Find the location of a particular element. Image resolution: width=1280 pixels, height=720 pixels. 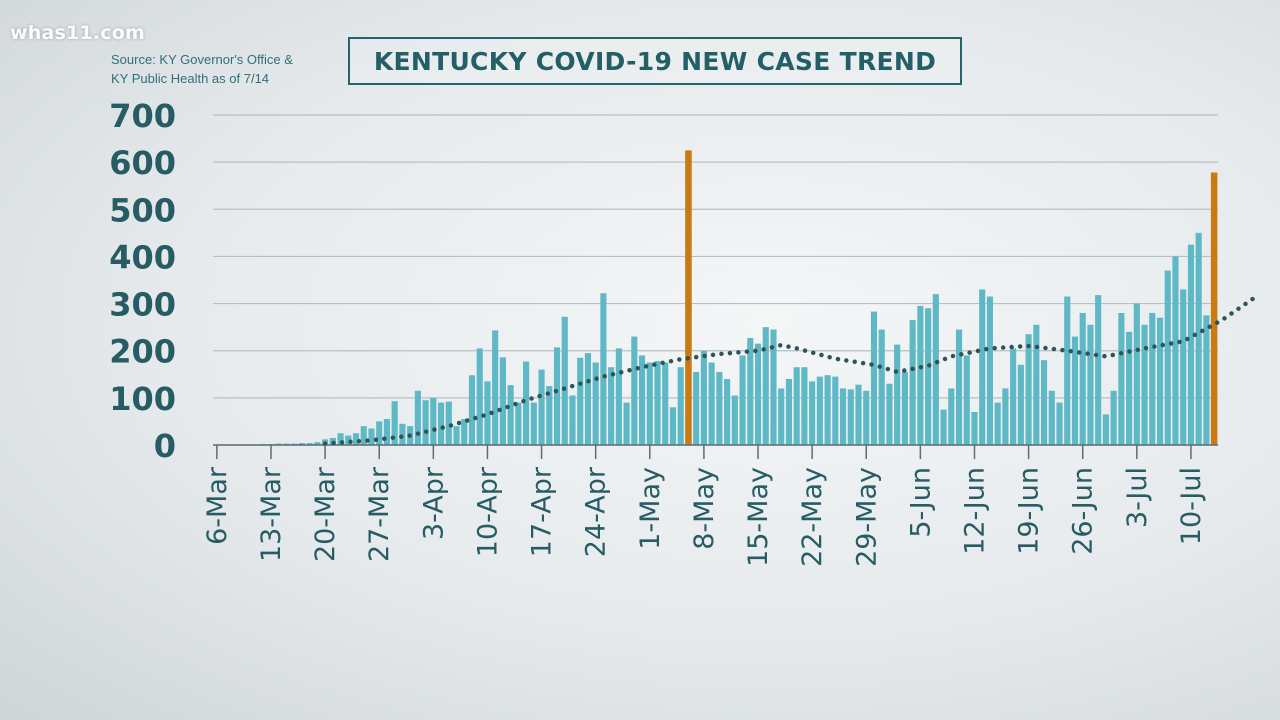

y-tick-label: 400 is located at coordinates (142, 257).